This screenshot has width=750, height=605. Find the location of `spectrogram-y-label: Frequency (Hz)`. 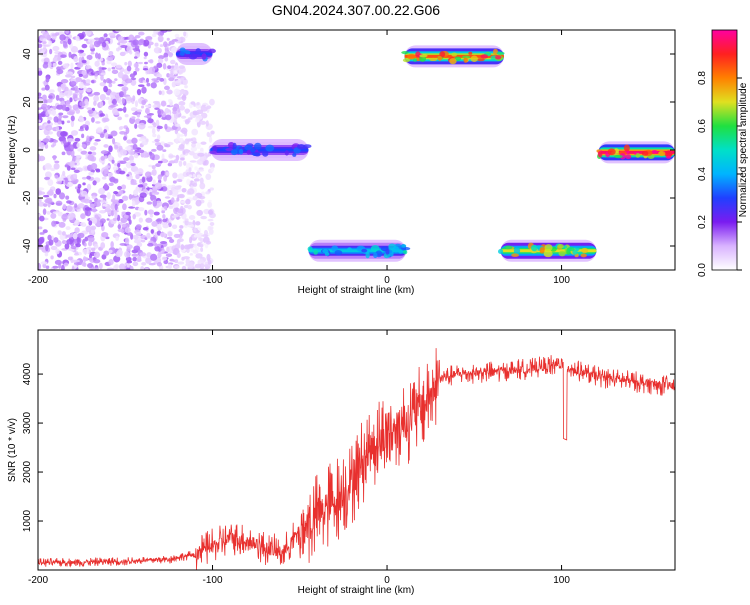

spectrogram-y-label: Frequency (Hz) is located at coordinates (12, 150).